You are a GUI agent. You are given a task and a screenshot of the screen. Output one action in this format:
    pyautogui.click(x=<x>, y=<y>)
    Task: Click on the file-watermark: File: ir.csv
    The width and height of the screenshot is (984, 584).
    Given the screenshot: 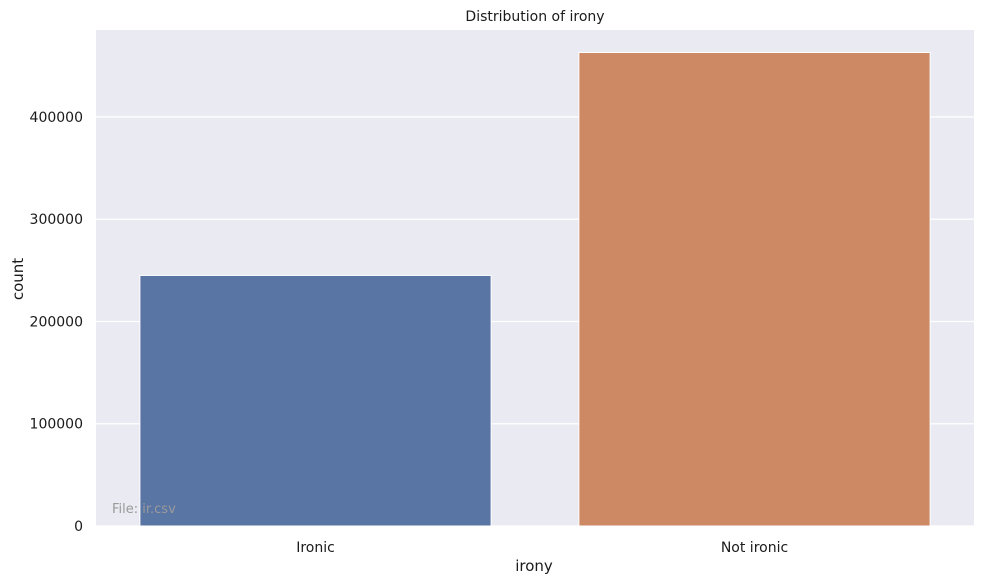 What is the action you would take?
    pyautogui.click(x=144, y=509)
    